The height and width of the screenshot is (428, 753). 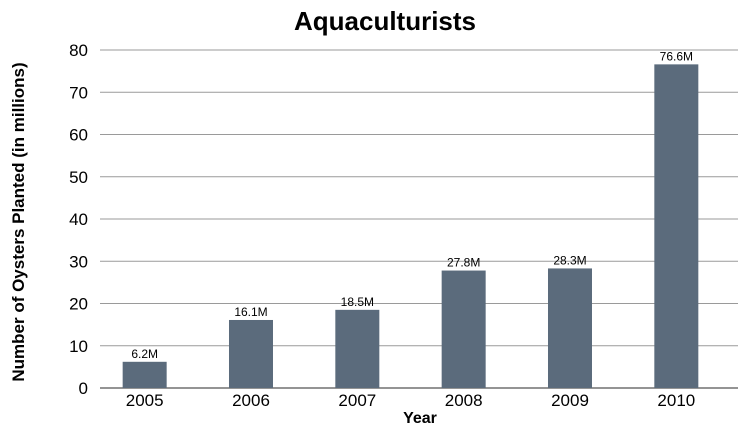 I want to click on data-label-2009: 28.3M, so click(x=569, y=260).